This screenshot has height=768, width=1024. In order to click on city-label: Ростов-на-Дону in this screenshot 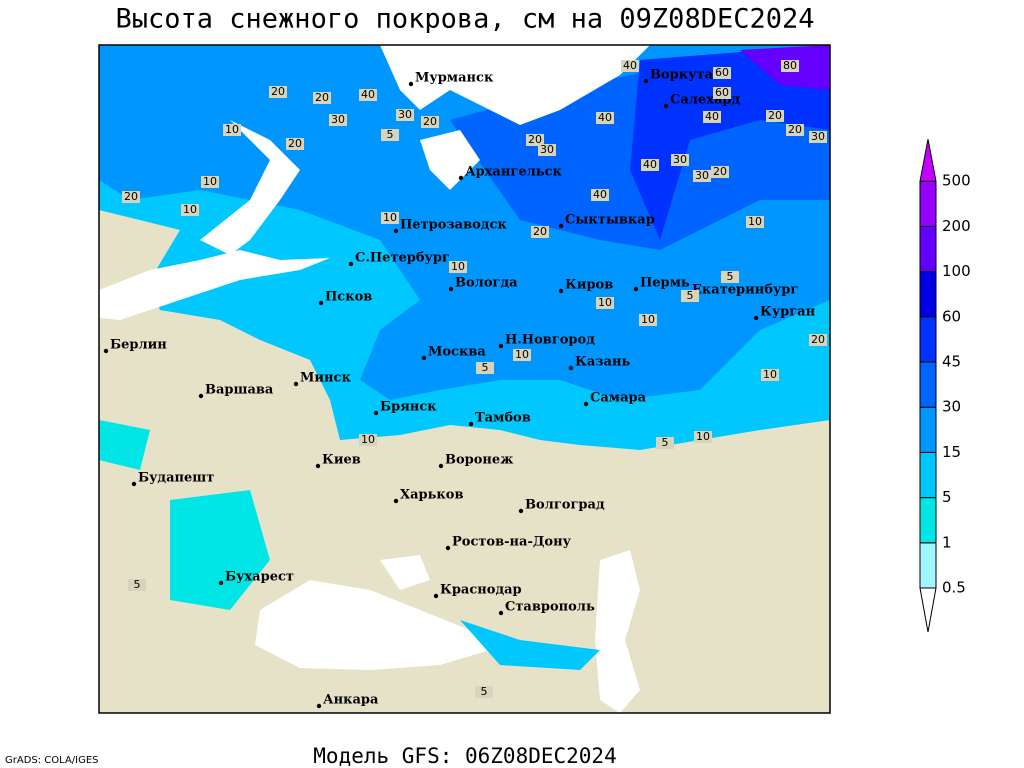, I will do `click(512, 542)`.